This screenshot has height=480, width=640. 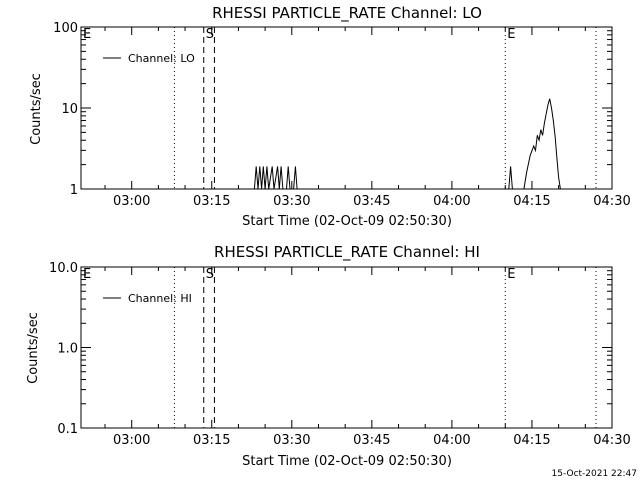 What do you see at coordinates (67, 429) in the screenshot?
I see `y-tick-label: 0.1` at bounding box center [67, 429].